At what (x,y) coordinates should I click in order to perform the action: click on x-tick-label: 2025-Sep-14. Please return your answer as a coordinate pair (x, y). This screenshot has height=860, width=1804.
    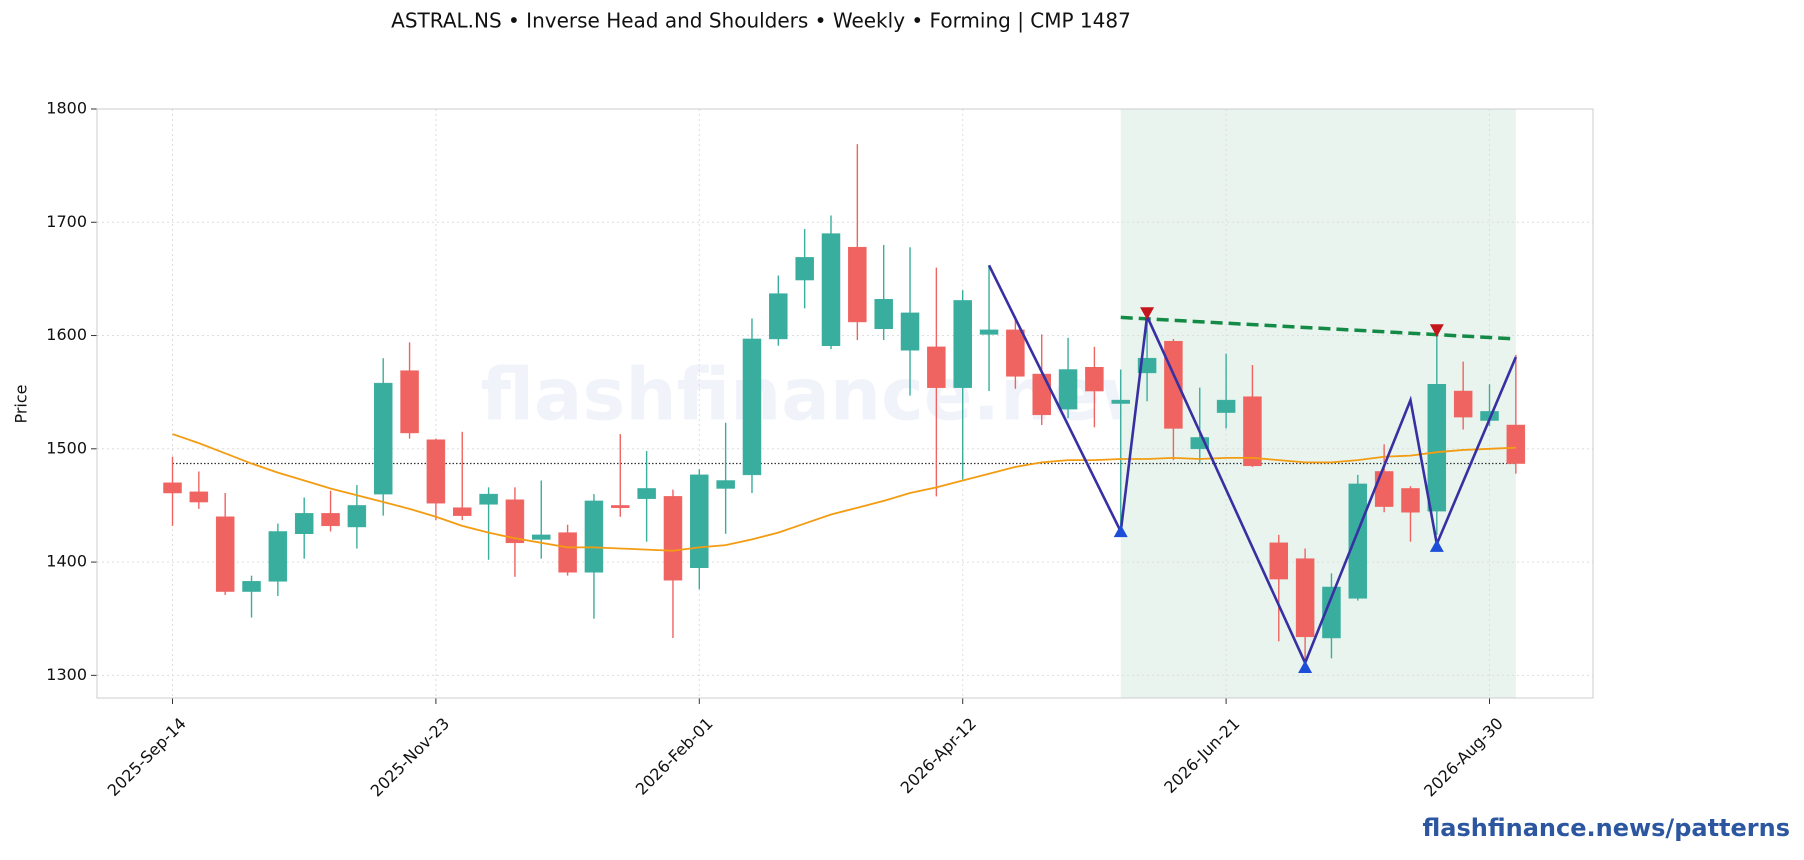
    Looking at the image, I should click on (147, 757).